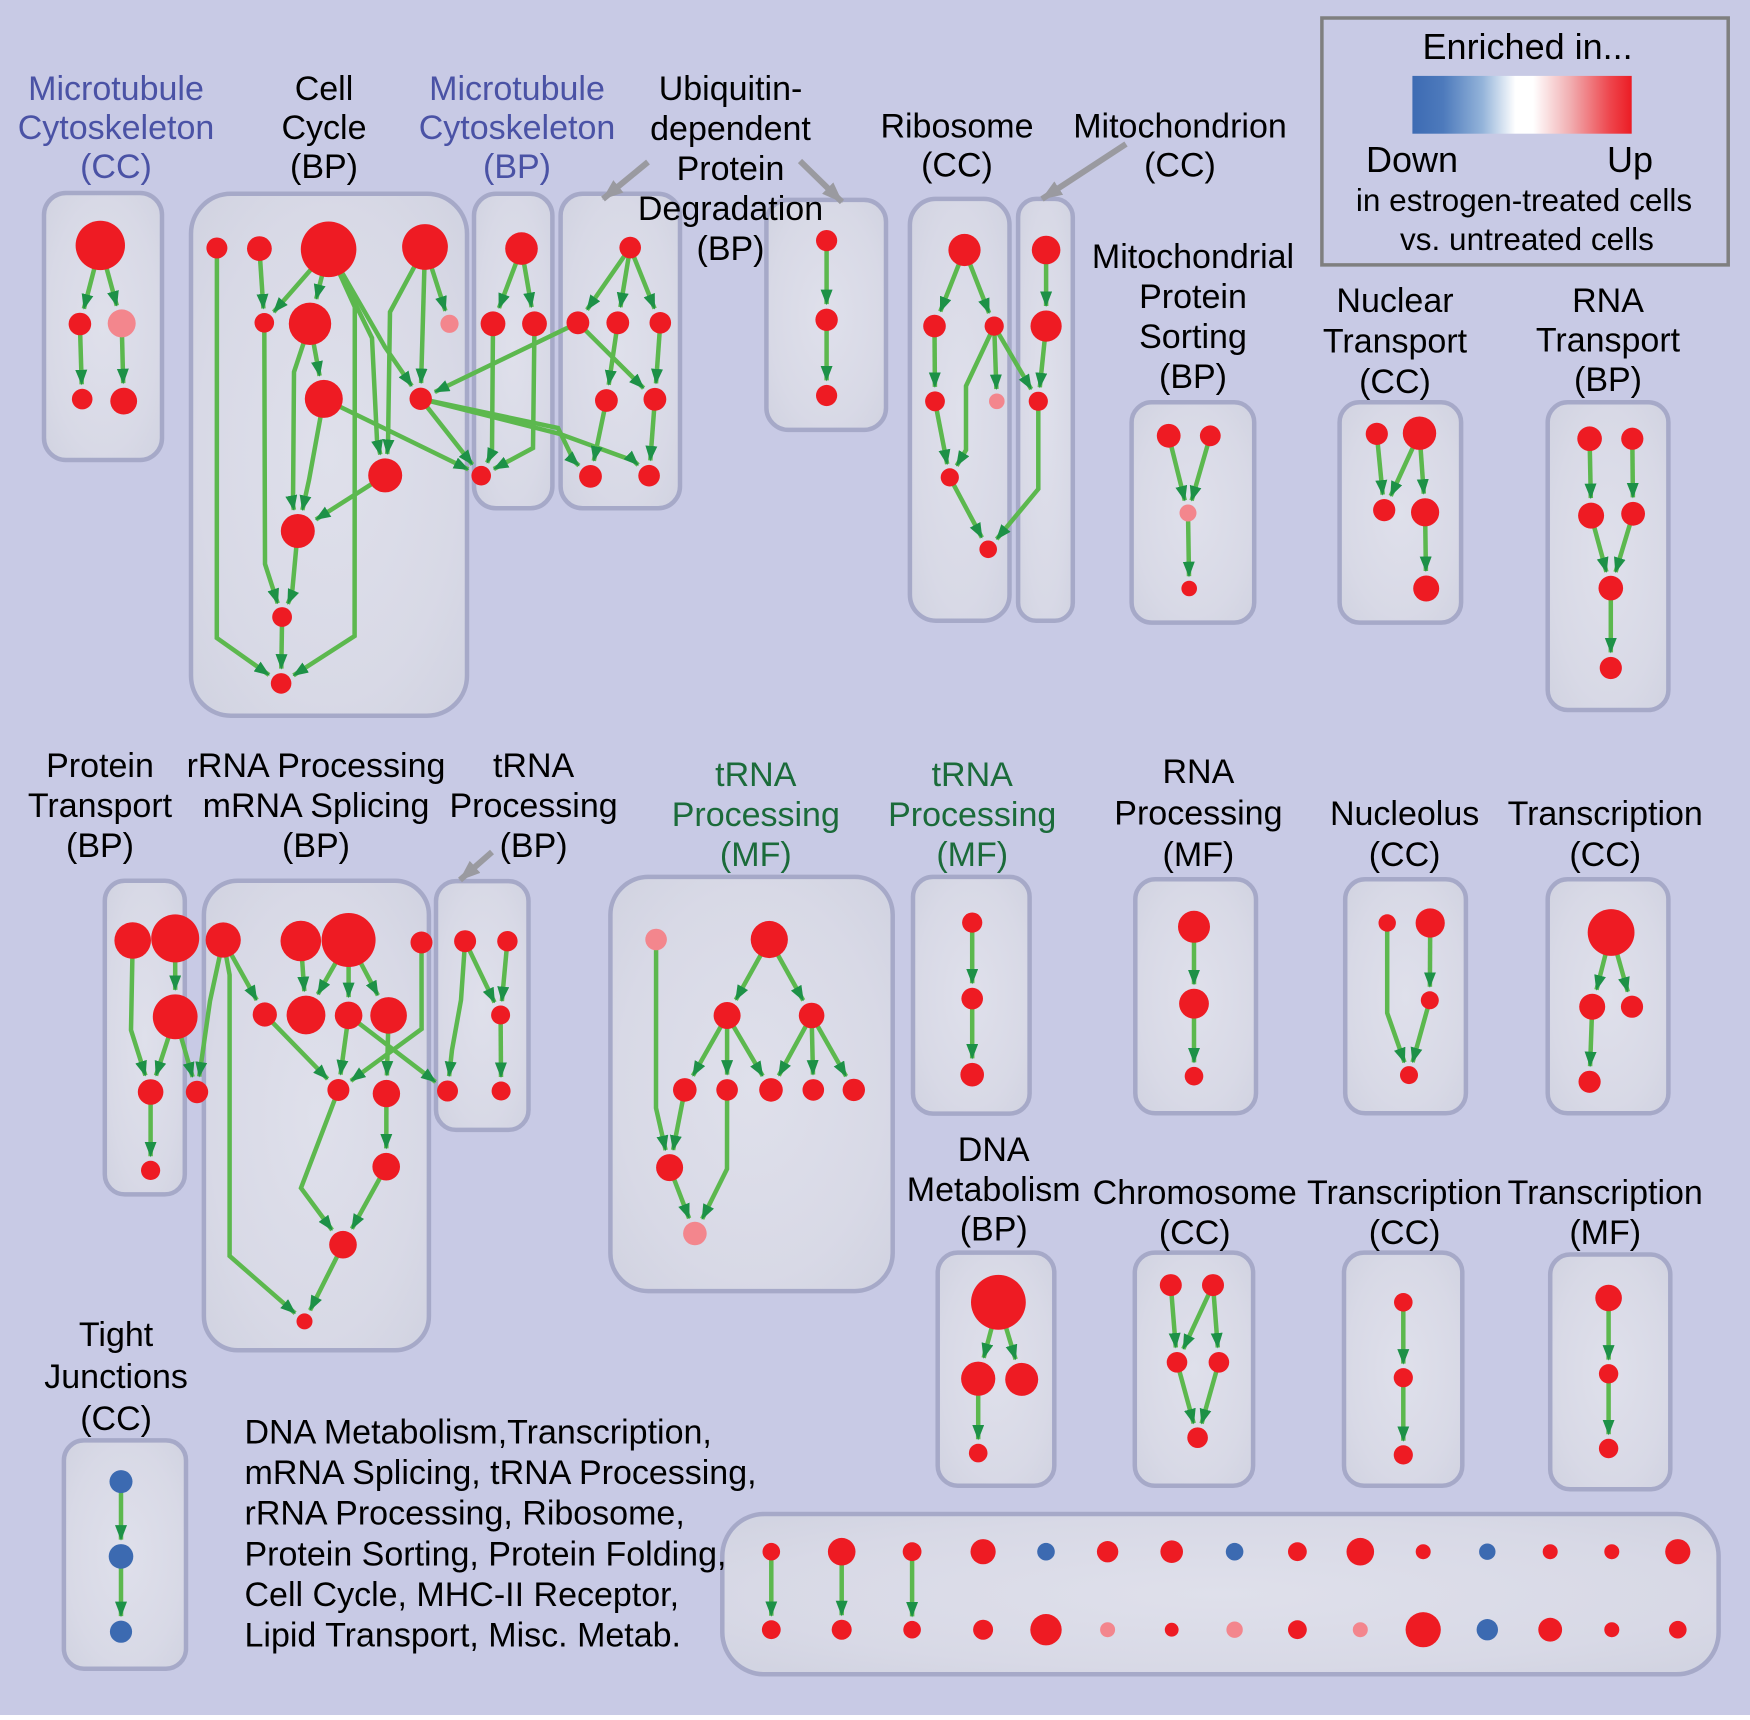  What do you see at coordinates (116, 1377) in the screenshot?
I see `svg-text: Junctions` at bounding box center [116, 1377].